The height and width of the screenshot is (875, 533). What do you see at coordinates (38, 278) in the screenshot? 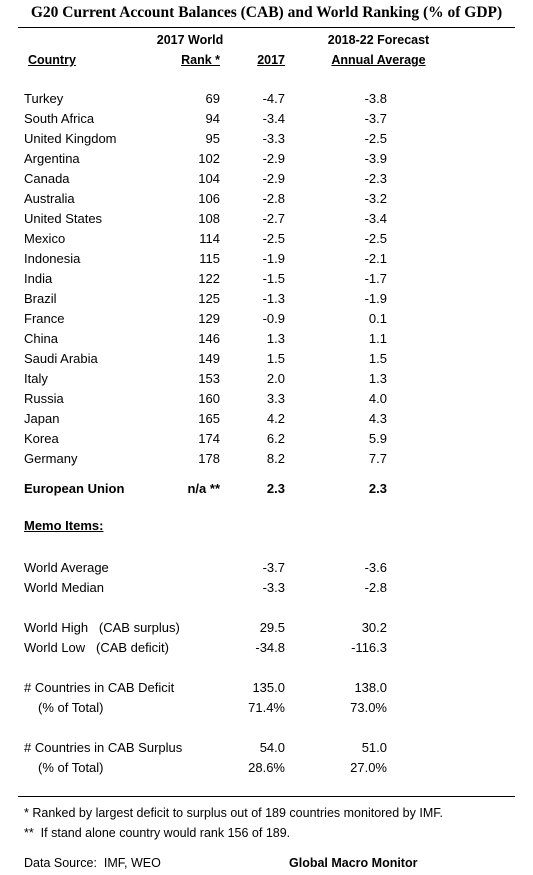
I see `country-cell: India` at bounding box center [38, 278].